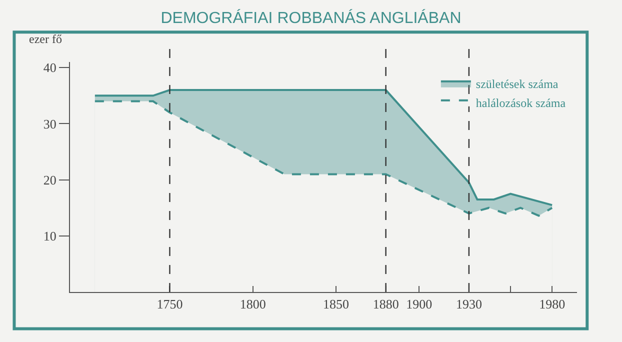 Image resolution: width=622 pixels, height=342 pixels. What do you see at coordinates (521, 103) in the screenshot?
I see `legend-label: halálozások száma` at bounding box center [521, 103].